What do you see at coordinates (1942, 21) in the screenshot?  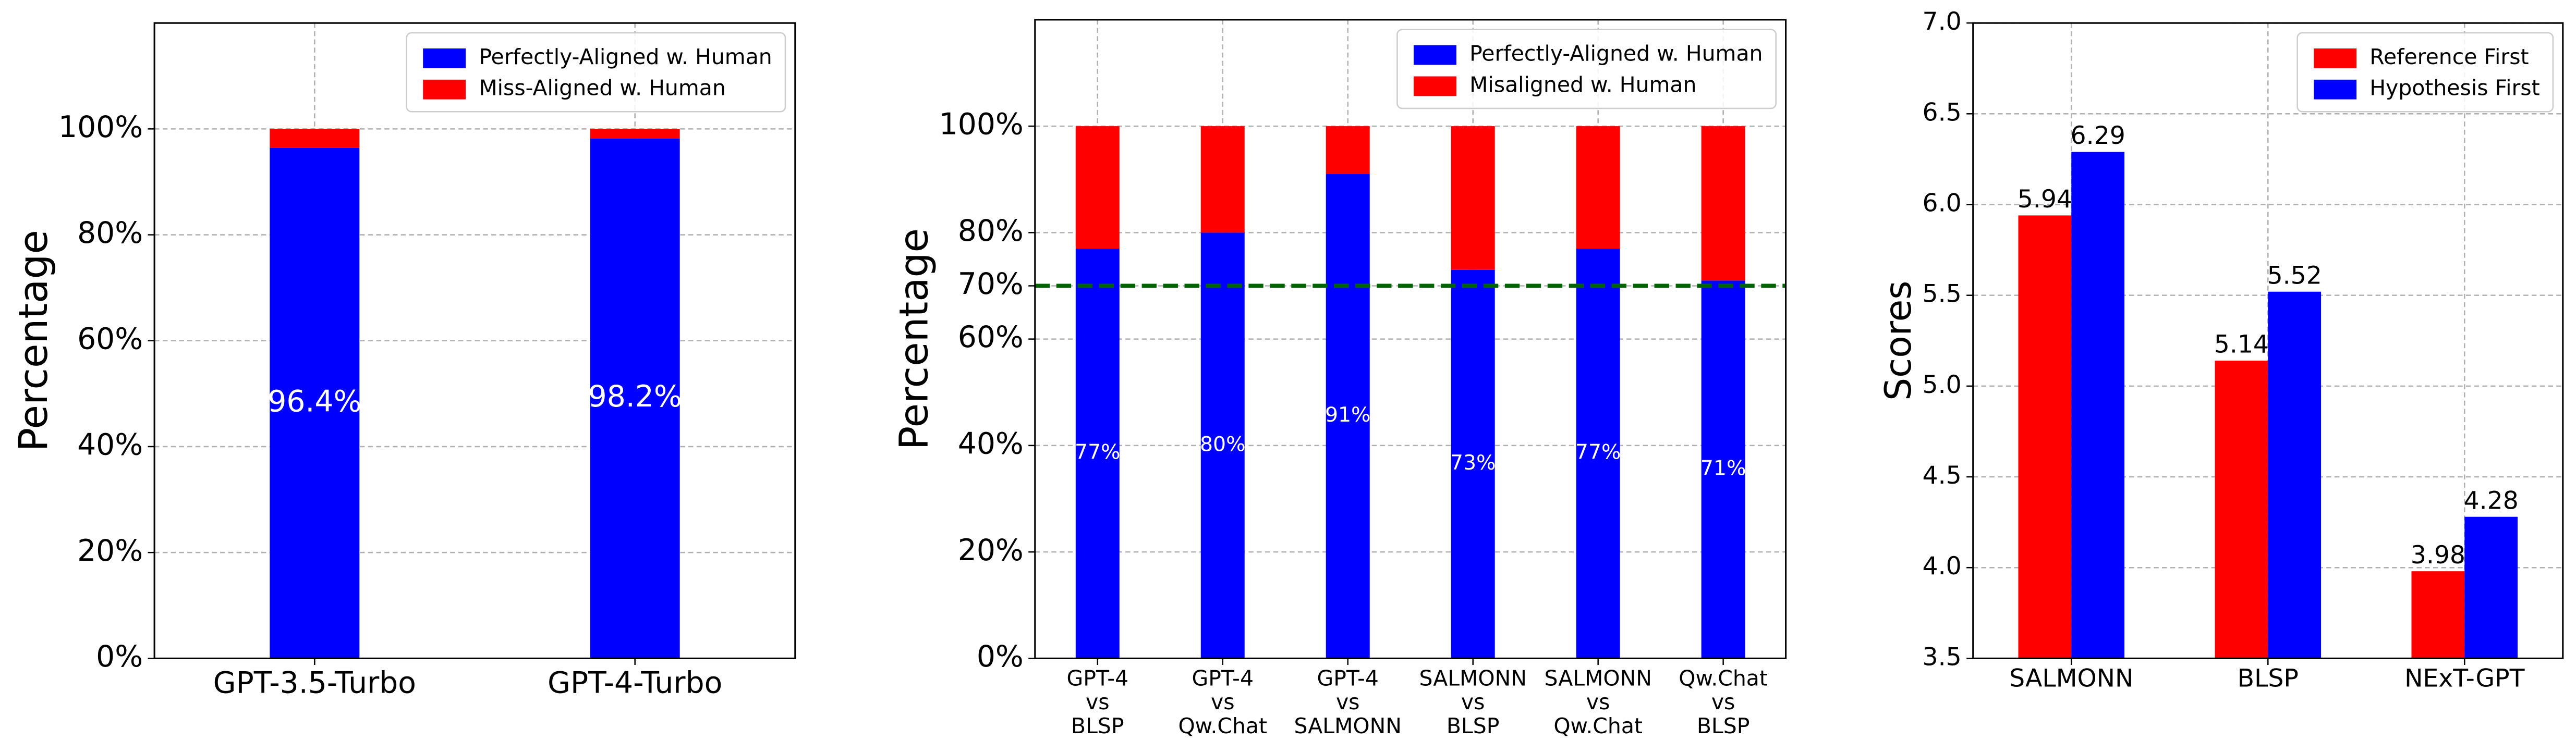 I see `y-tick-label: 7.0` at bounding box center [1942, 21].